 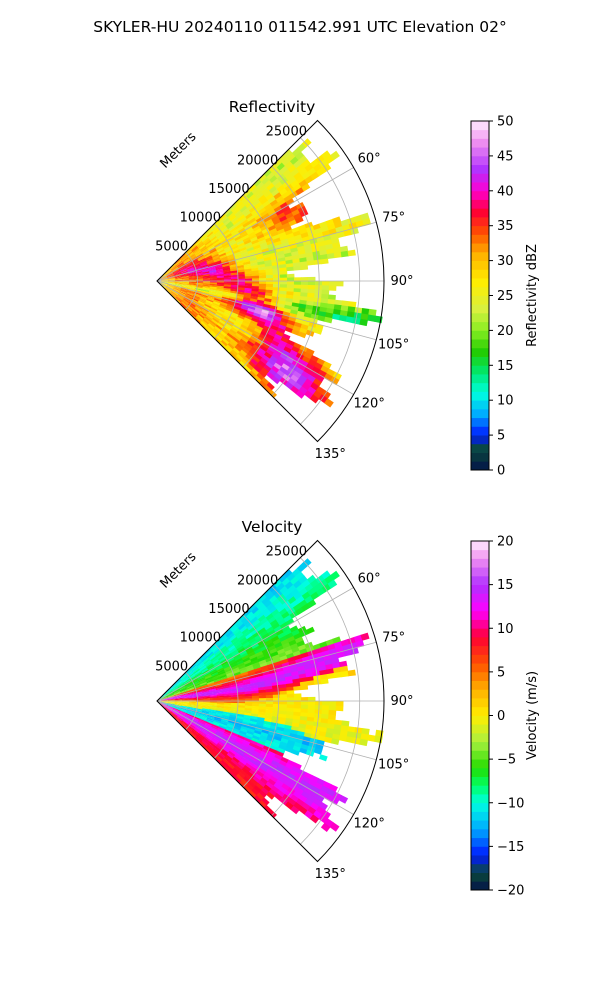 I want to click on radial-tick-label: 25000, so click(x=286, y=552).